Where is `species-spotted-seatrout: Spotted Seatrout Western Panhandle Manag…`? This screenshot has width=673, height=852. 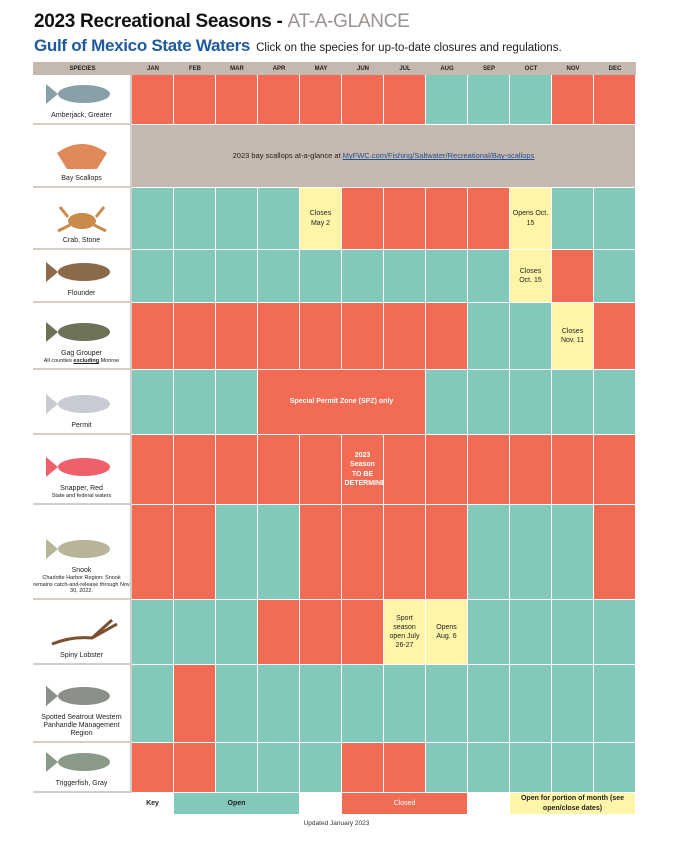
species-spotted-seatrout: Spotted Seatrout Western Panhandle Manag… is located at coordinates (82, 704).